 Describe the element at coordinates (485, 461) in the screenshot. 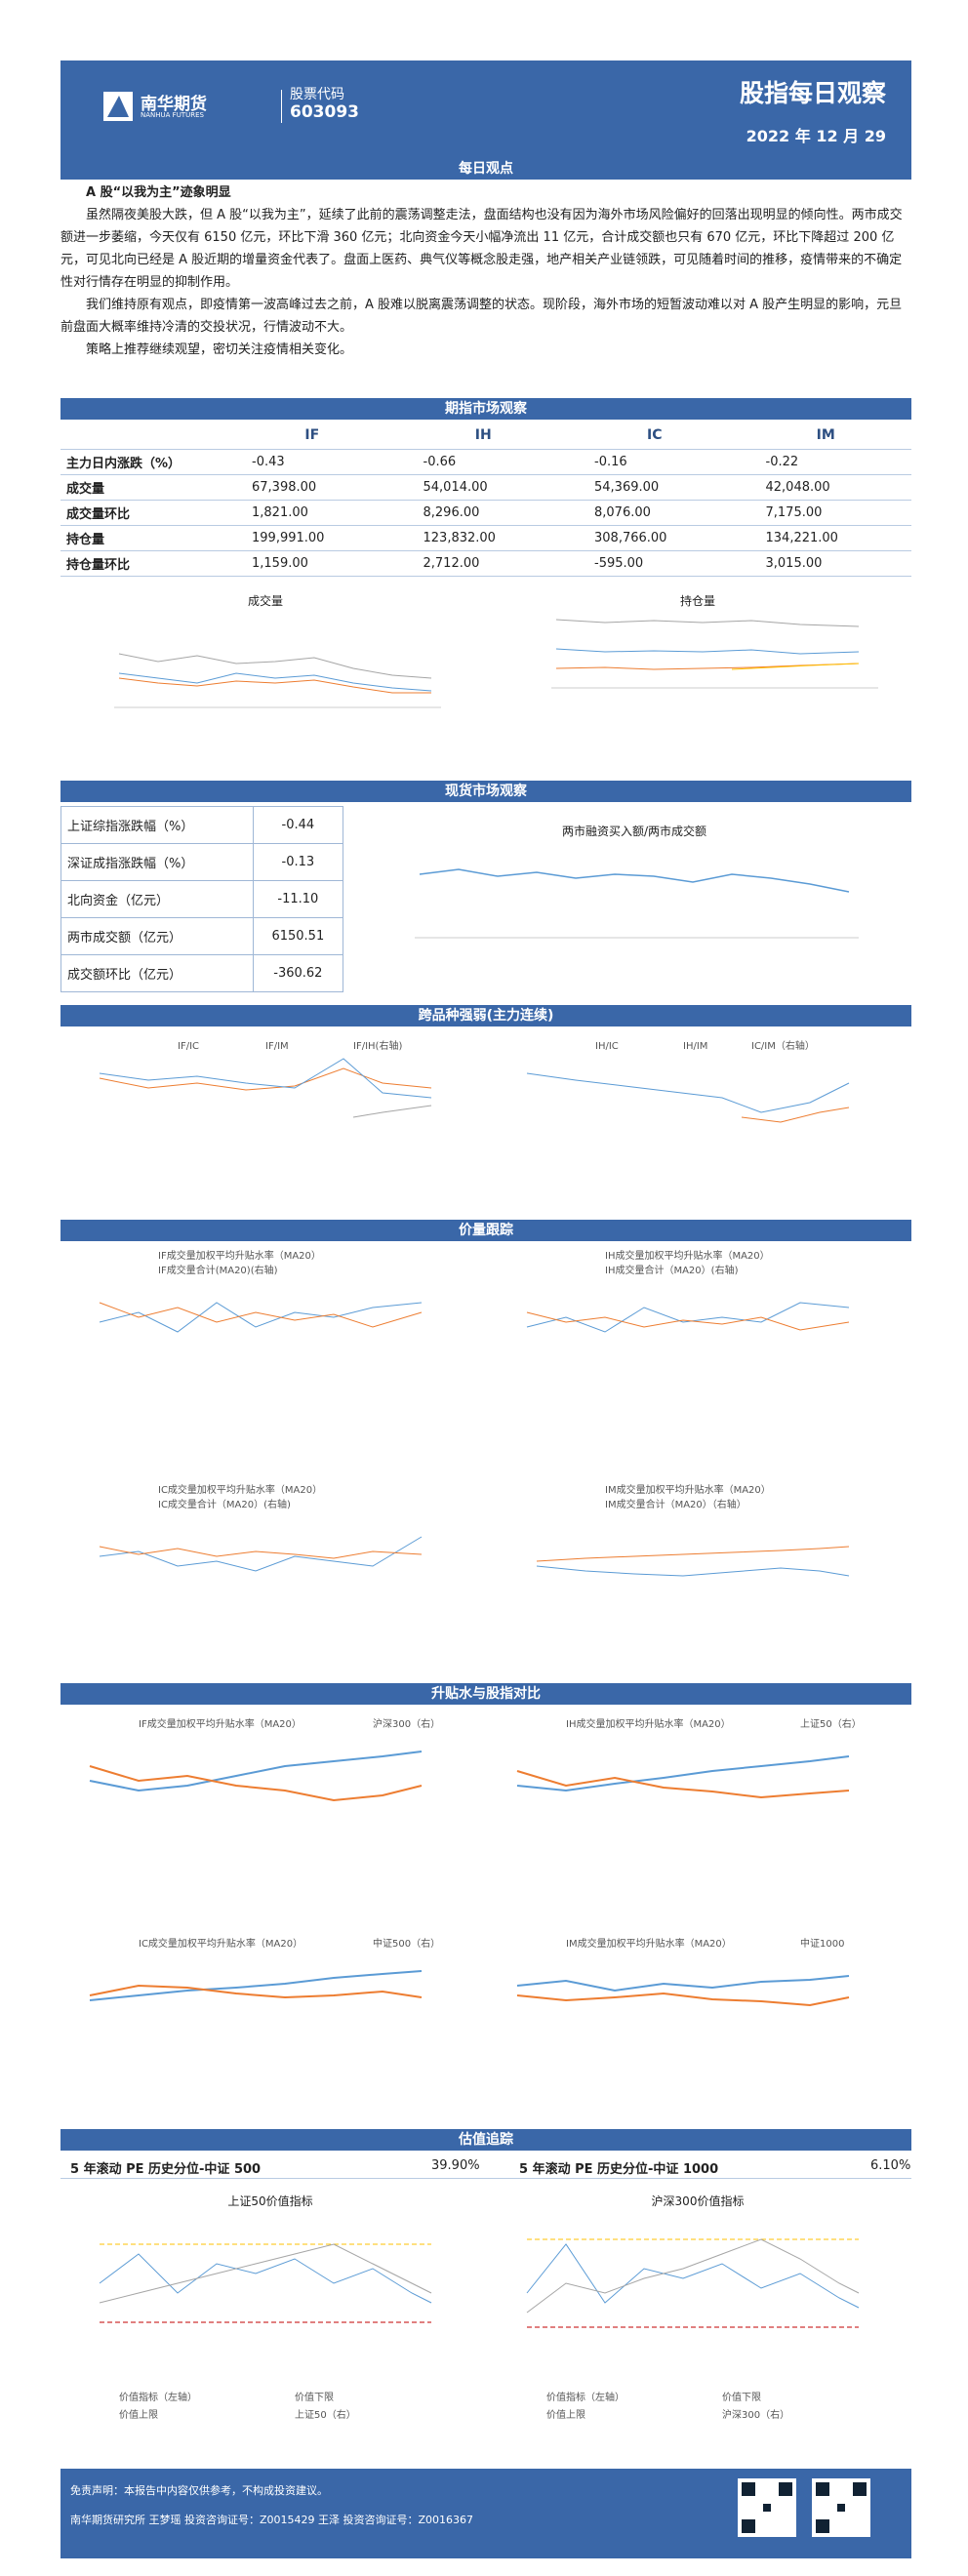

I see `table-row: 主力日内涨跌（%） -0.43 -0.66 -0.16 -0.22` at that location.